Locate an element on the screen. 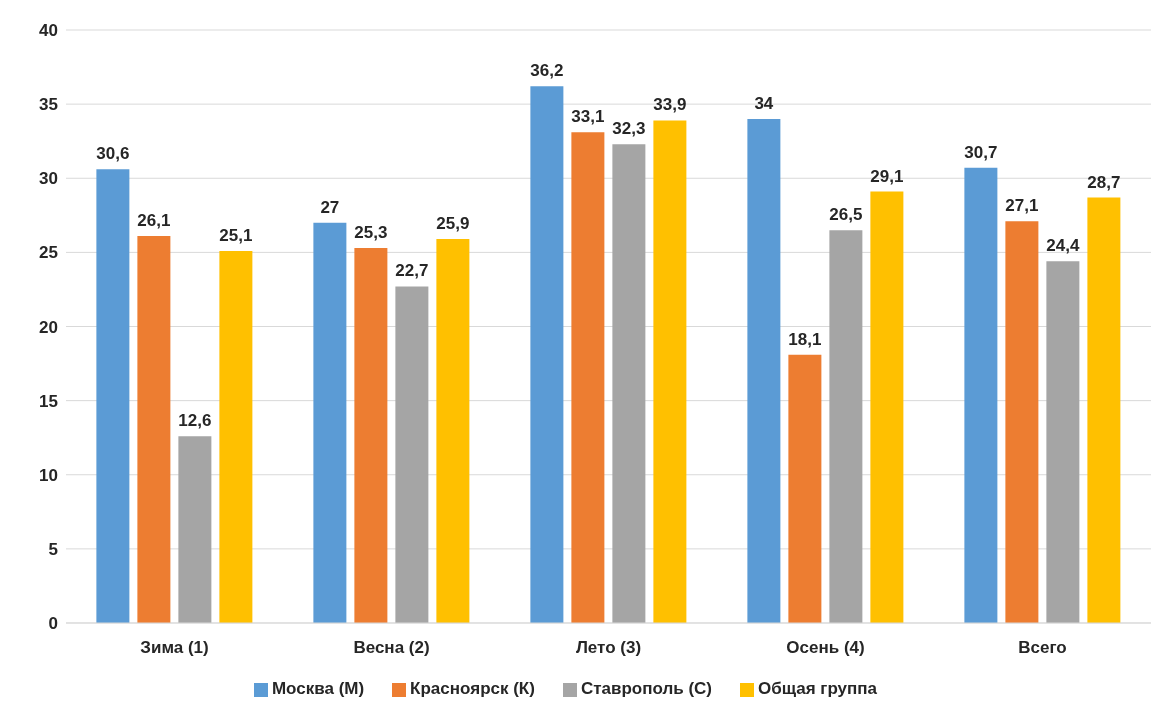  data-label: 18,1 is located at coordinates (805, 339).